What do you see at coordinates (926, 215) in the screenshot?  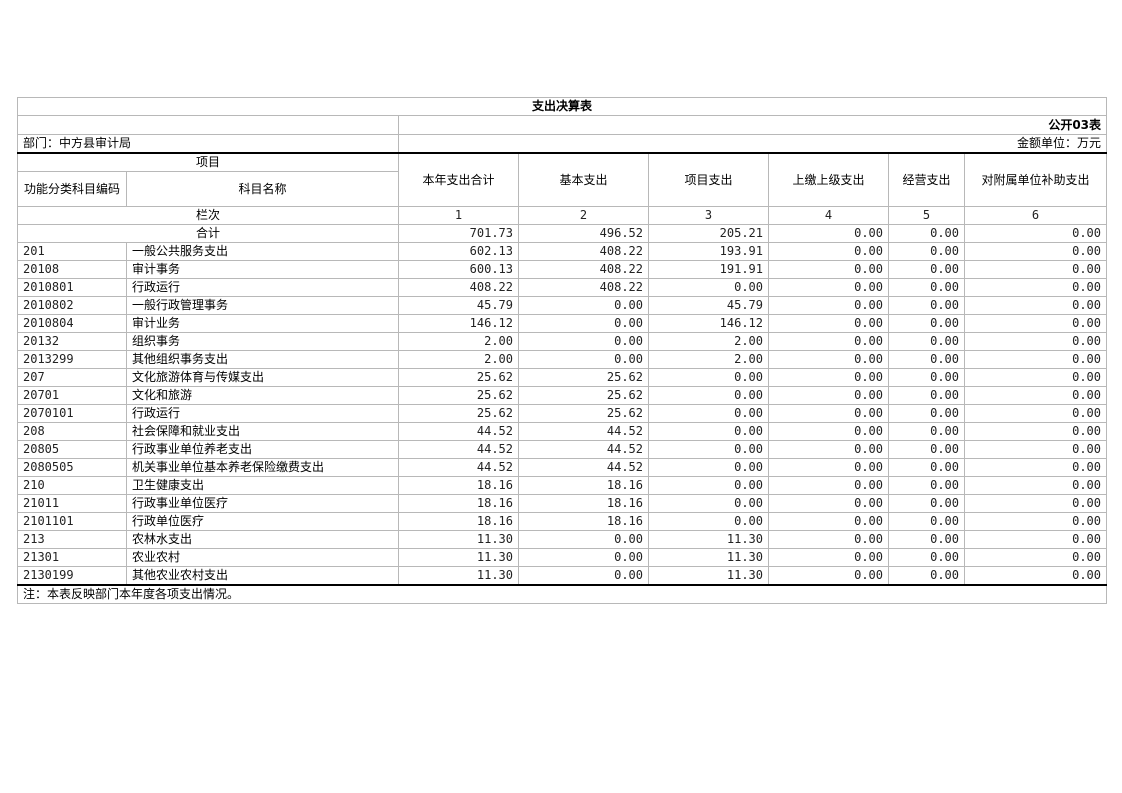 I see `column-number: 5` at bounding box center [926, 215].